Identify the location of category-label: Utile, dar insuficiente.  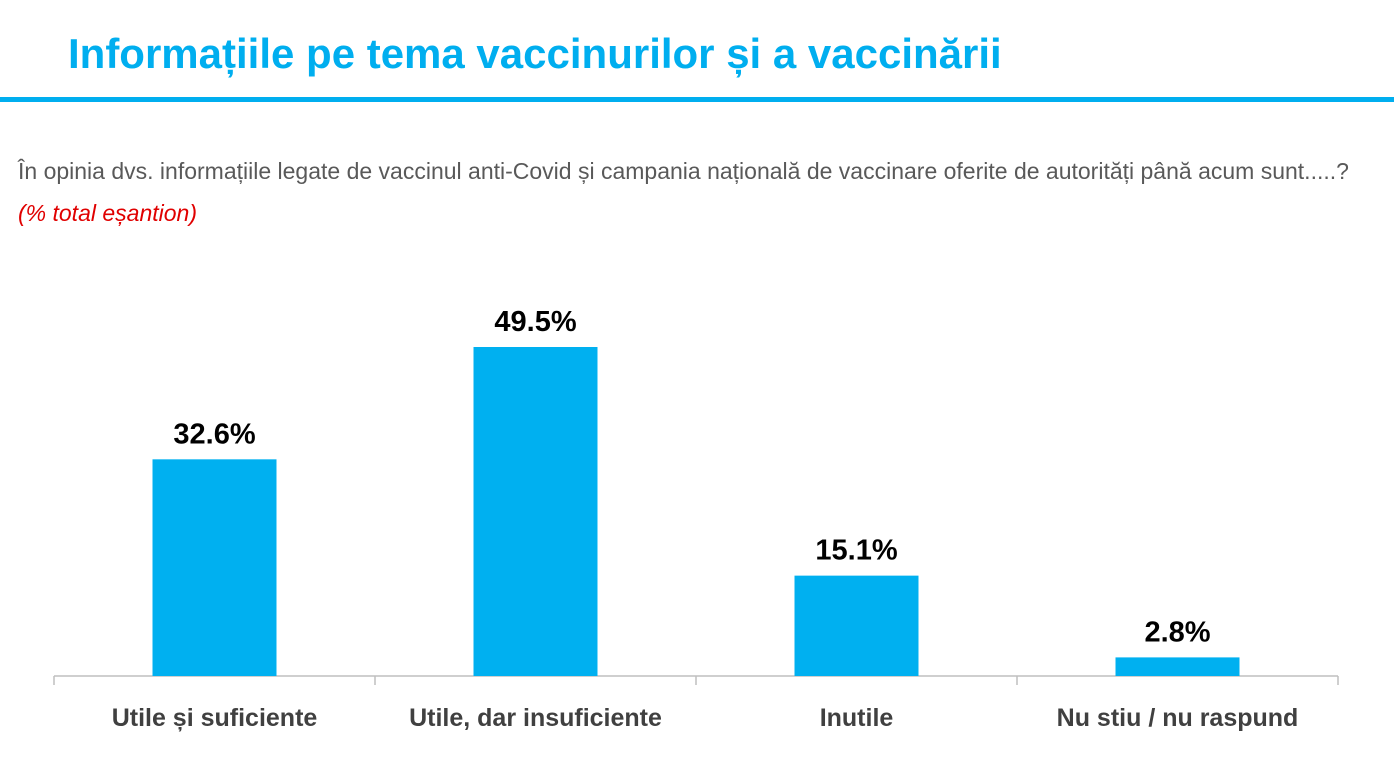
(535, 718).